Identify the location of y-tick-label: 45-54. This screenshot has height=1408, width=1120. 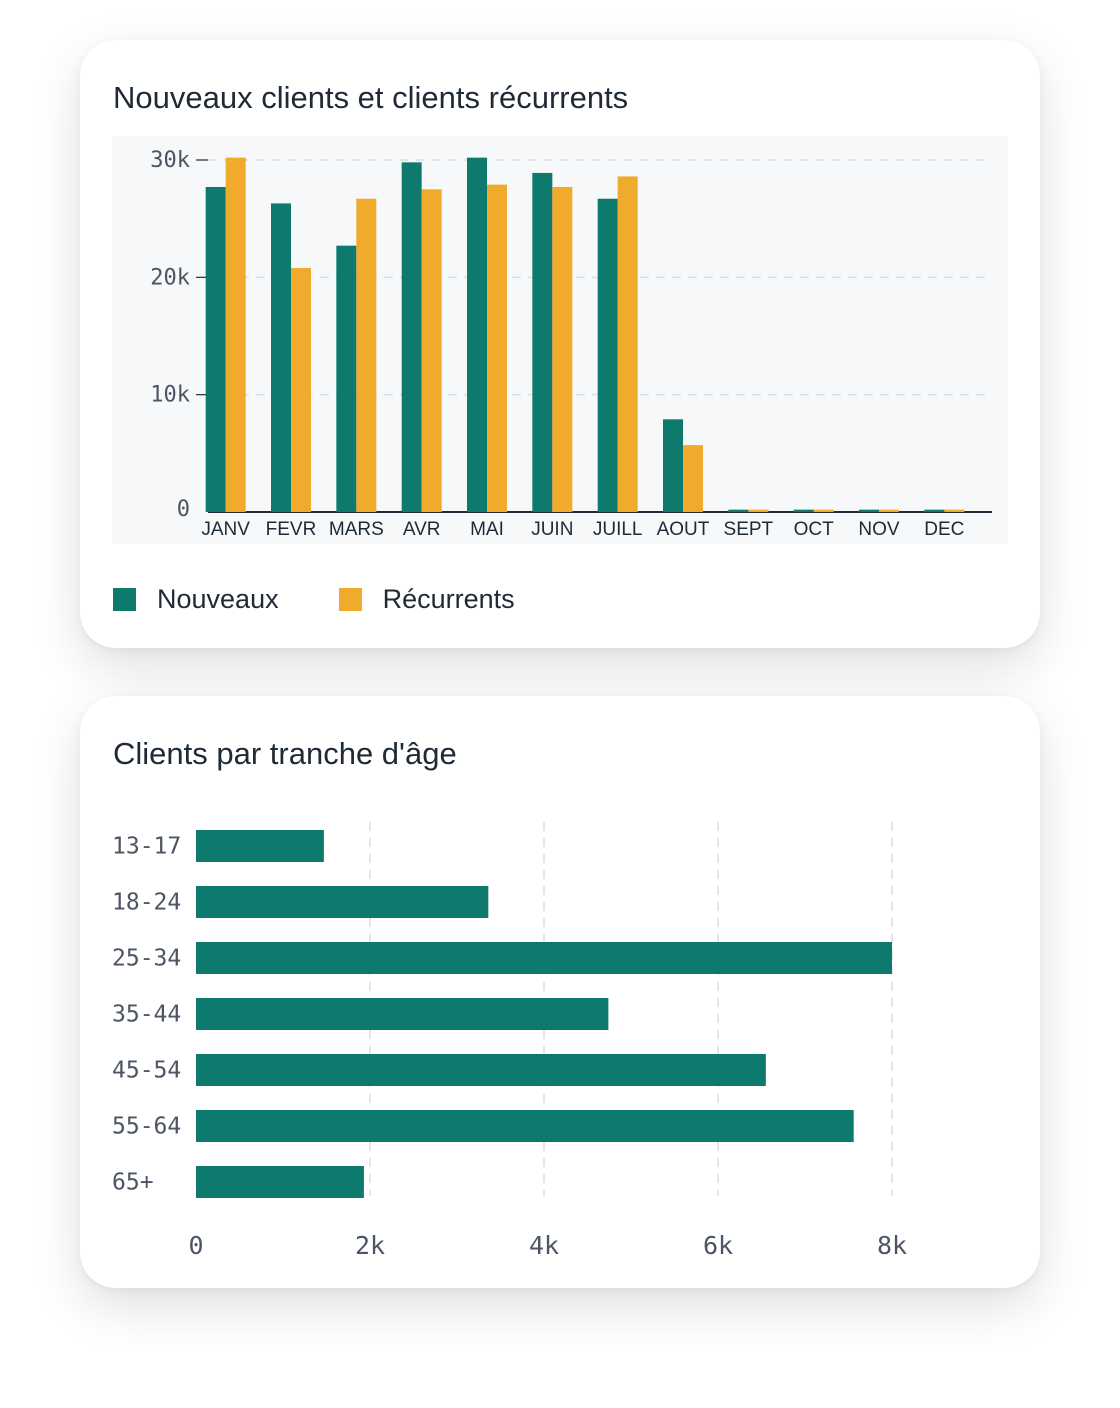
(146, 1071).